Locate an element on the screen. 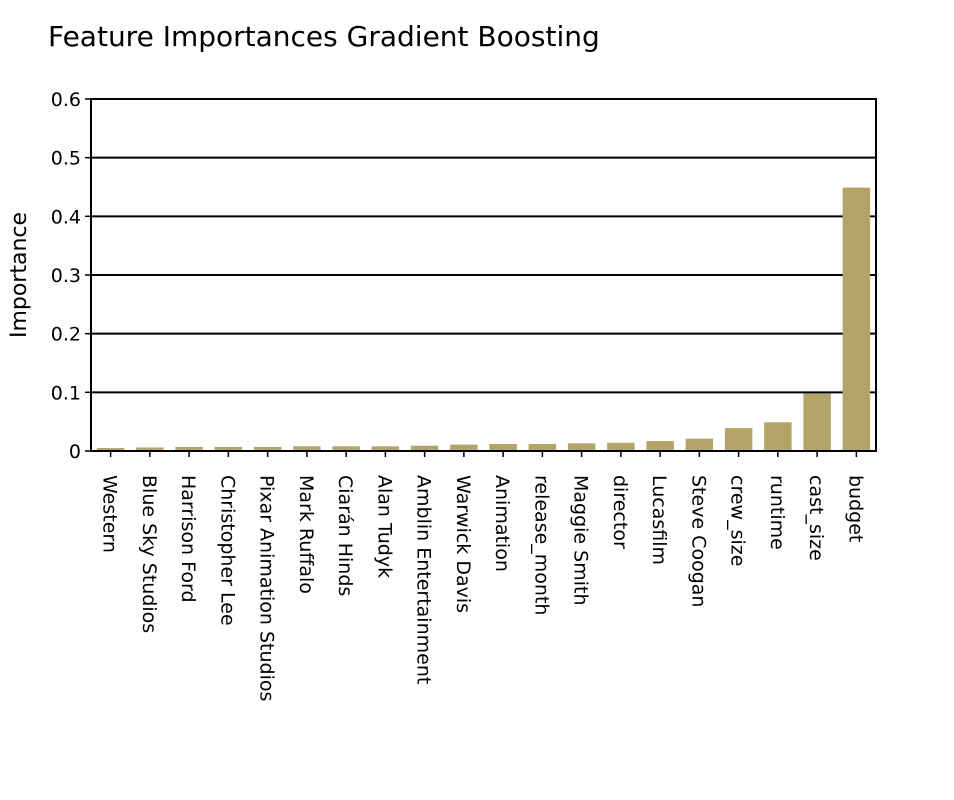 This screenshot has width=954, height=800. x-tick-label: Alan Tudyk is located at coordinates (384, 526).